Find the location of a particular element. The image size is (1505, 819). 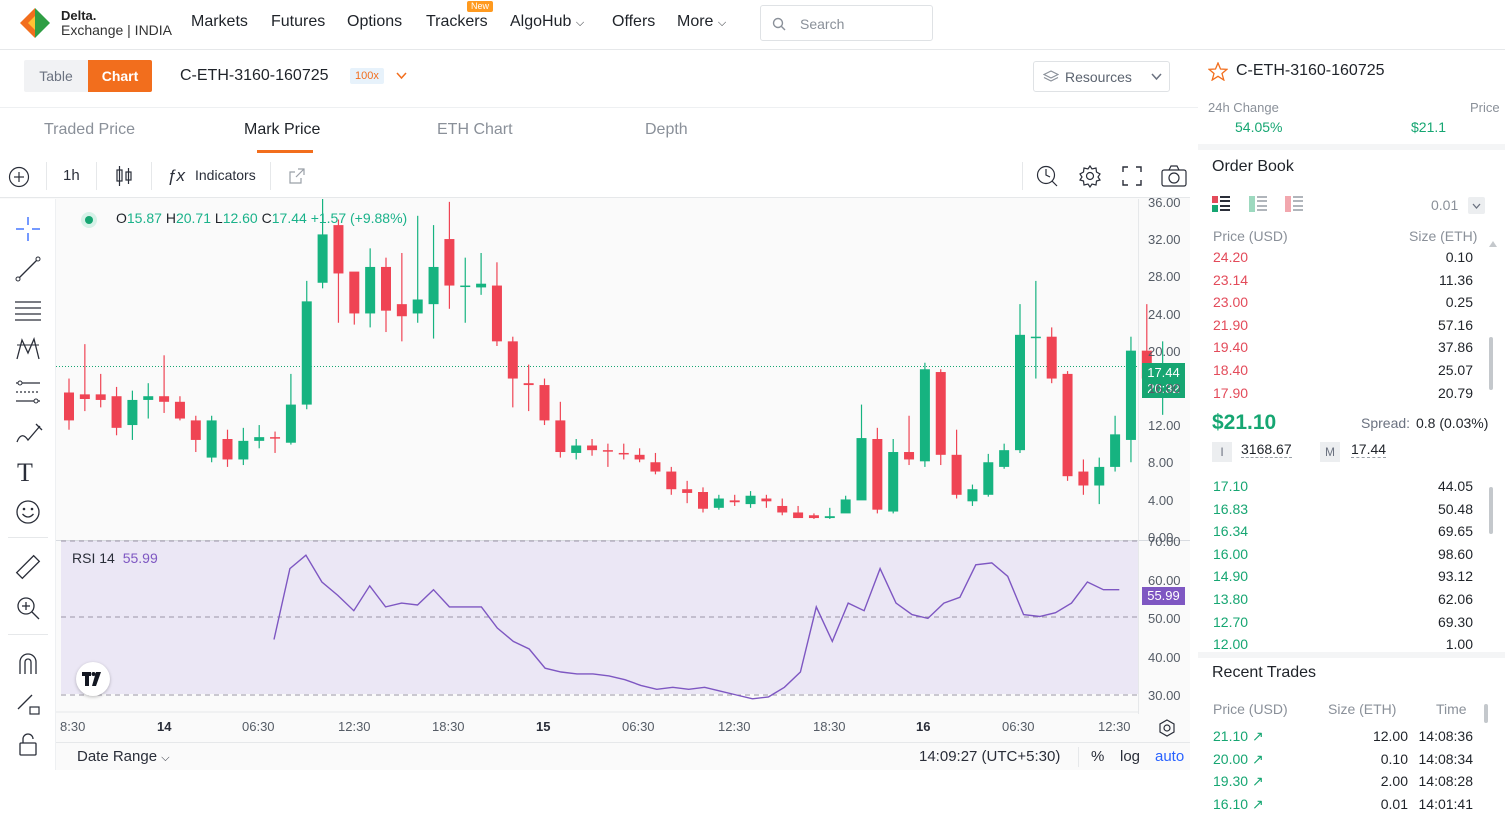

asks-scrollbar is located at coordinates (1491, 363).